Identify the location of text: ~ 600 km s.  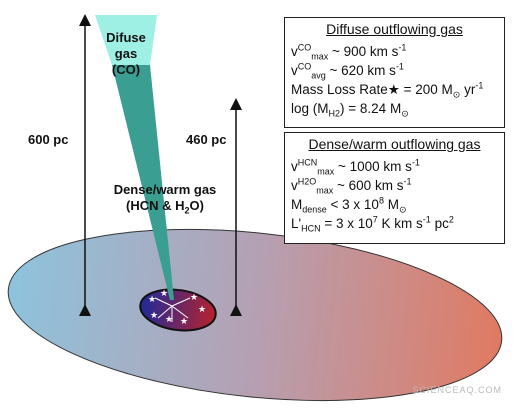
(368, 185).